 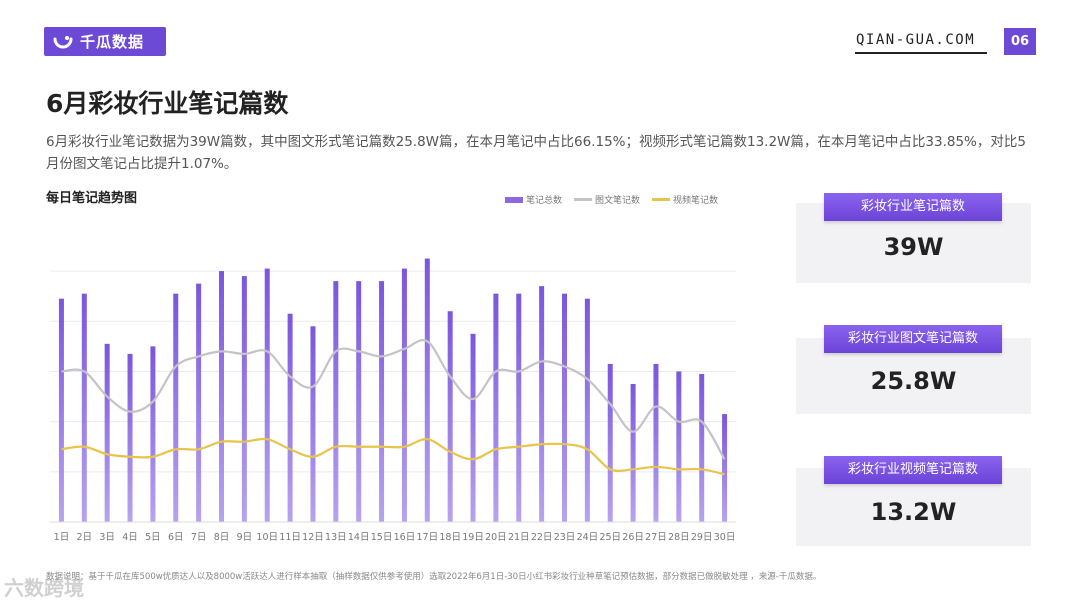 I want to click on bar-13日, so click(x=336, y=401).